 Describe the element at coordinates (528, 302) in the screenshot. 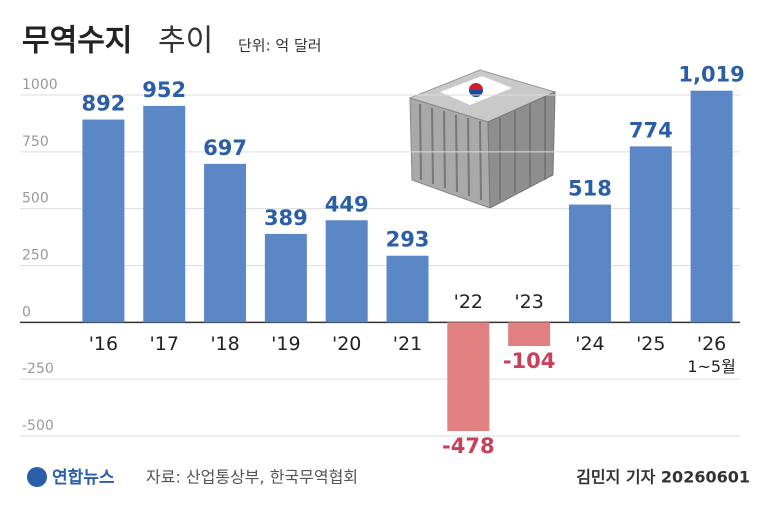

I see `x-tick-label: '23` at that location.